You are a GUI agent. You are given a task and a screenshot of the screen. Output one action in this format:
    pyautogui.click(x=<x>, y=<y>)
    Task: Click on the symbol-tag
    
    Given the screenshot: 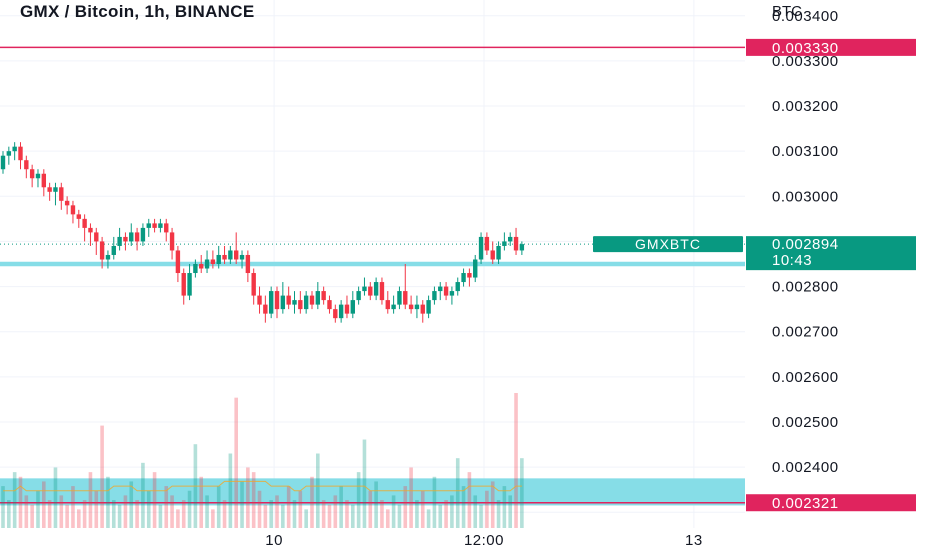 What is the action you would take?
    pyautogui.click(x=668, y=244)
    